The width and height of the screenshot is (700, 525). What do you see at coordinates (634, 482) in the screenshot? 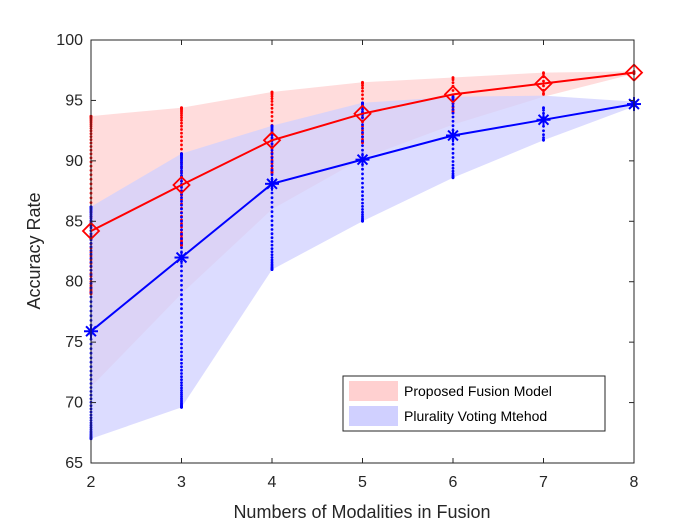
I see `x-tick-label: 8` at bounding box center [634, 482].